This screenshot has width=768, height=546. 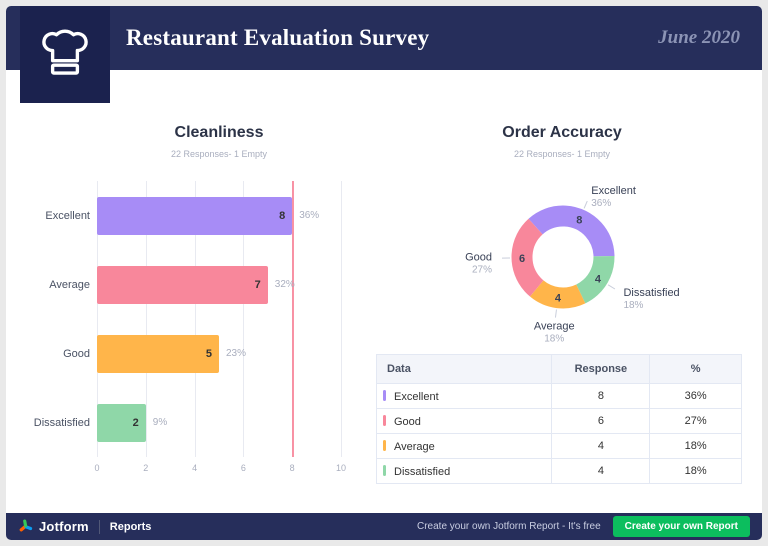 What do you see at coordinates (422, 471) in the screenshot?
I see `row-label: Dissatisfied` at bounding box center [422, 471].